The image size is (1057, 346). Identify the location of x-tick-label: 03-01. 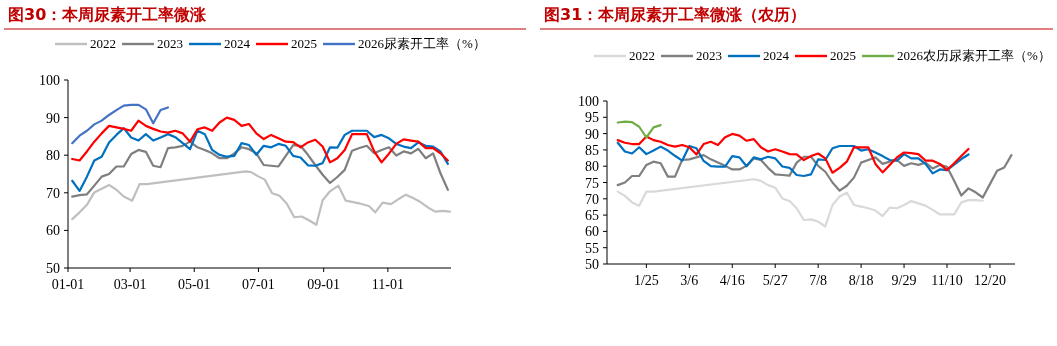
(130, 284).